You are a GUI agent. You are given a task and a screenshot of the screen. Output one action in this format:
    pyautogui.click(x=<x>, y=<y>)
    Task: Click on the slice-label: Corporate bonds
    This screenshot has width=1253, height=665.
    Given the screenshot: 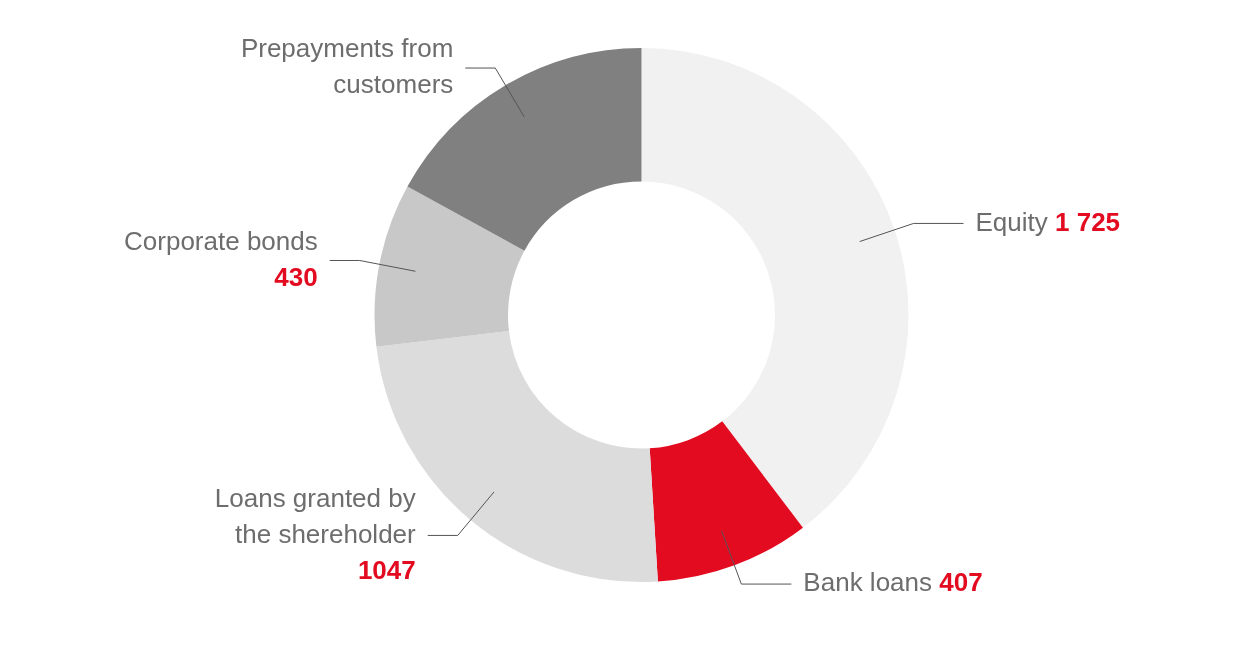 What is the action you would take?
    pyautogui.click(x=221, y=240)
    